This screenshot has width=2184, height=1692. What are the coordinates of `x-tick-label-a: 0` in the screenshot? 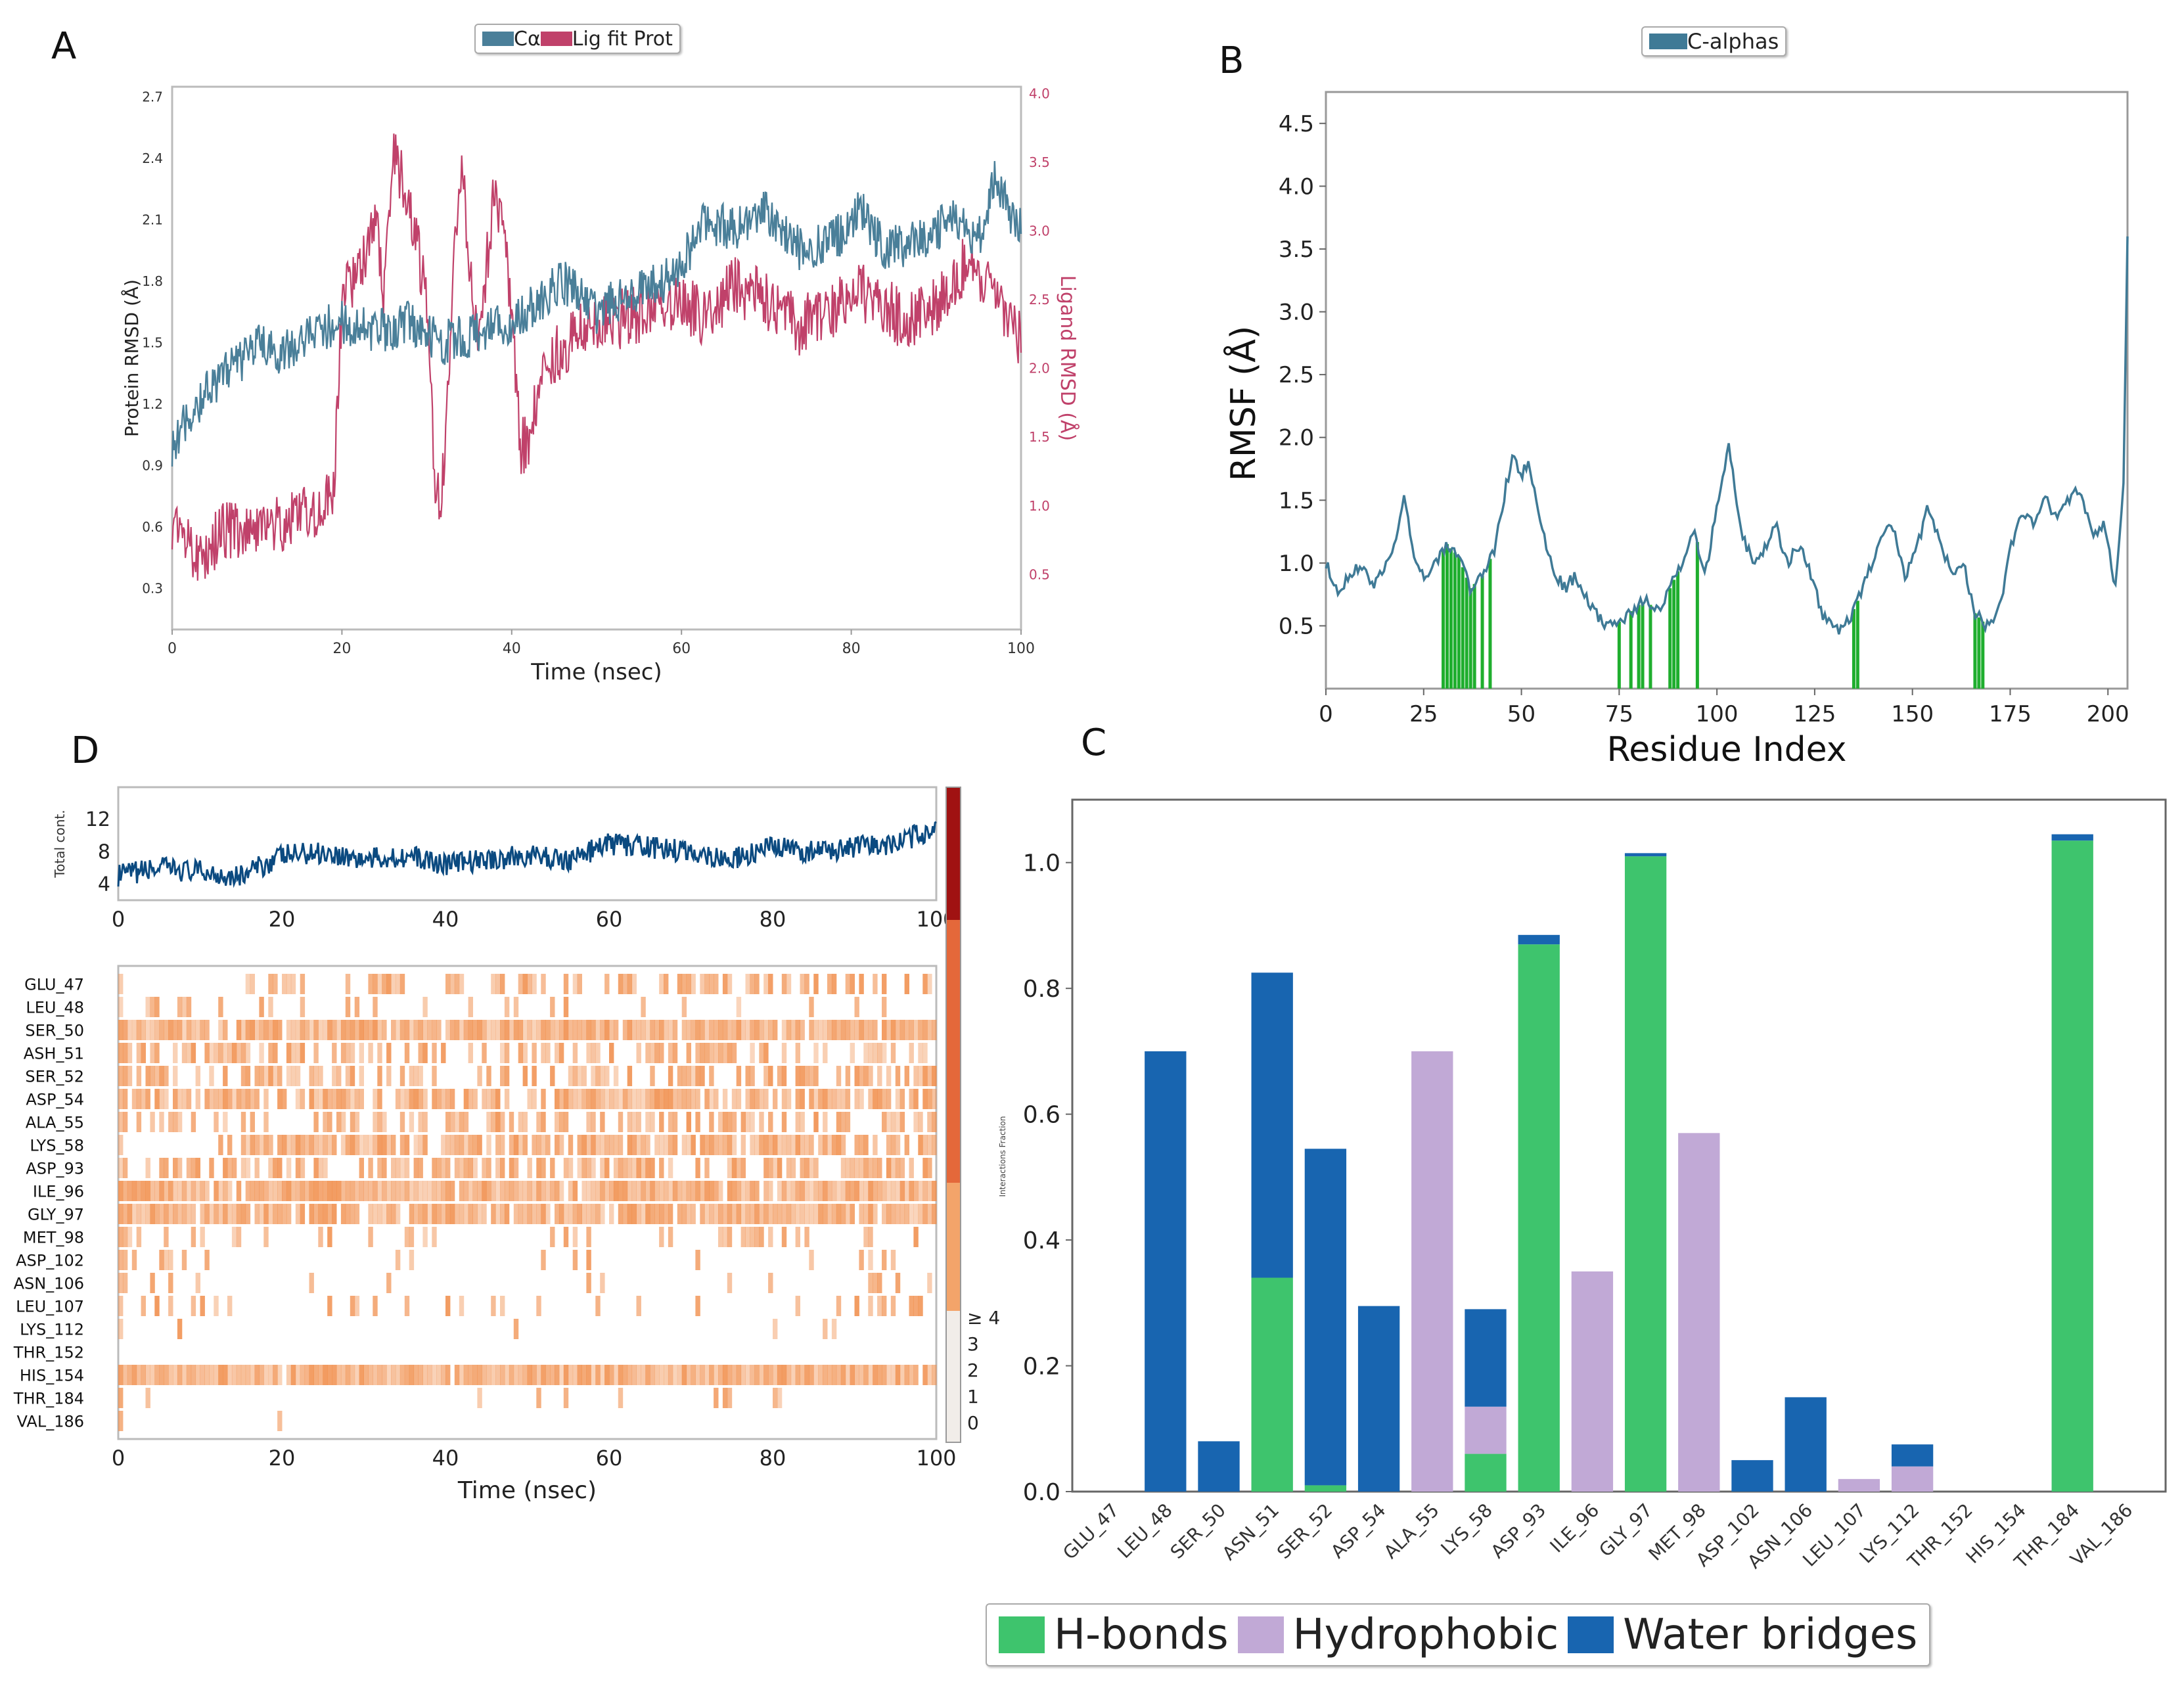 It's located at (172, 649).